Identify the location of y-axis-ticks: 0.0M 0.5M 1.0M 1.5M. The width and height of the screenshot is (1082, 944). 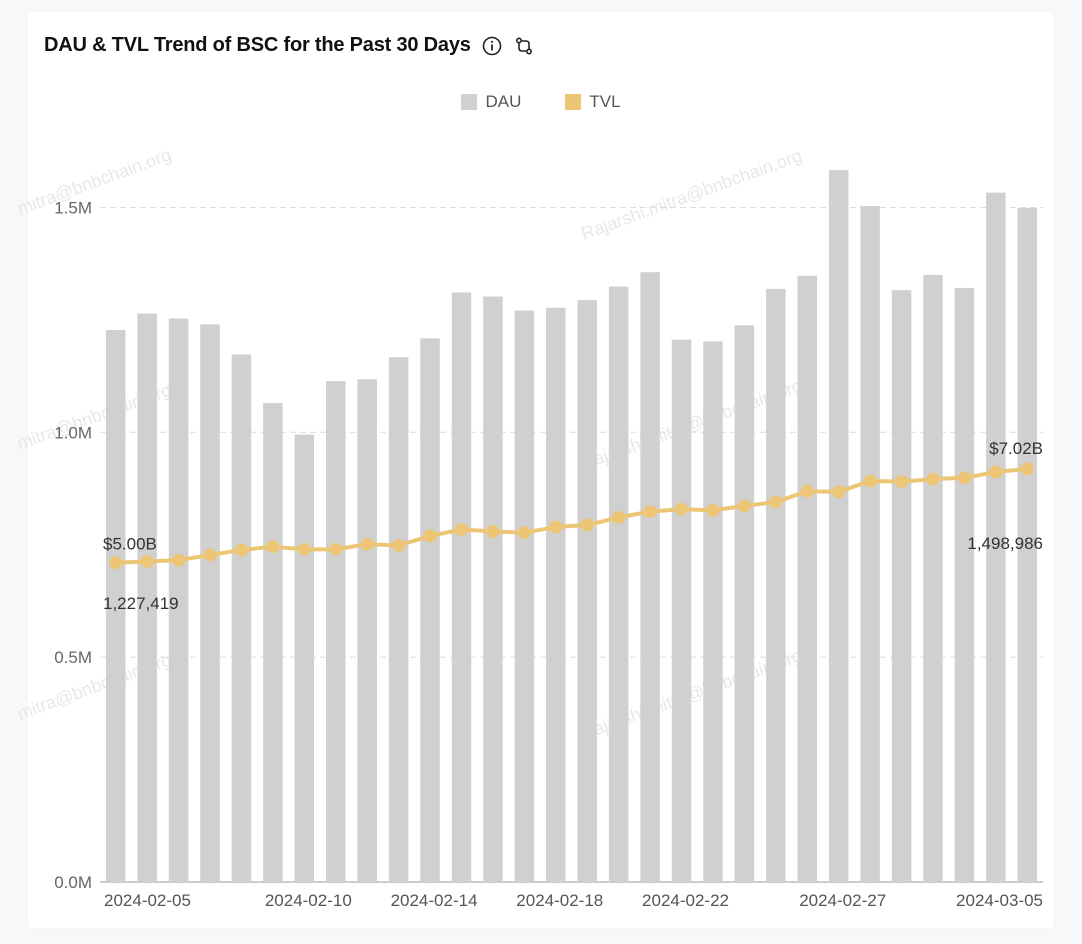
(73, 545).